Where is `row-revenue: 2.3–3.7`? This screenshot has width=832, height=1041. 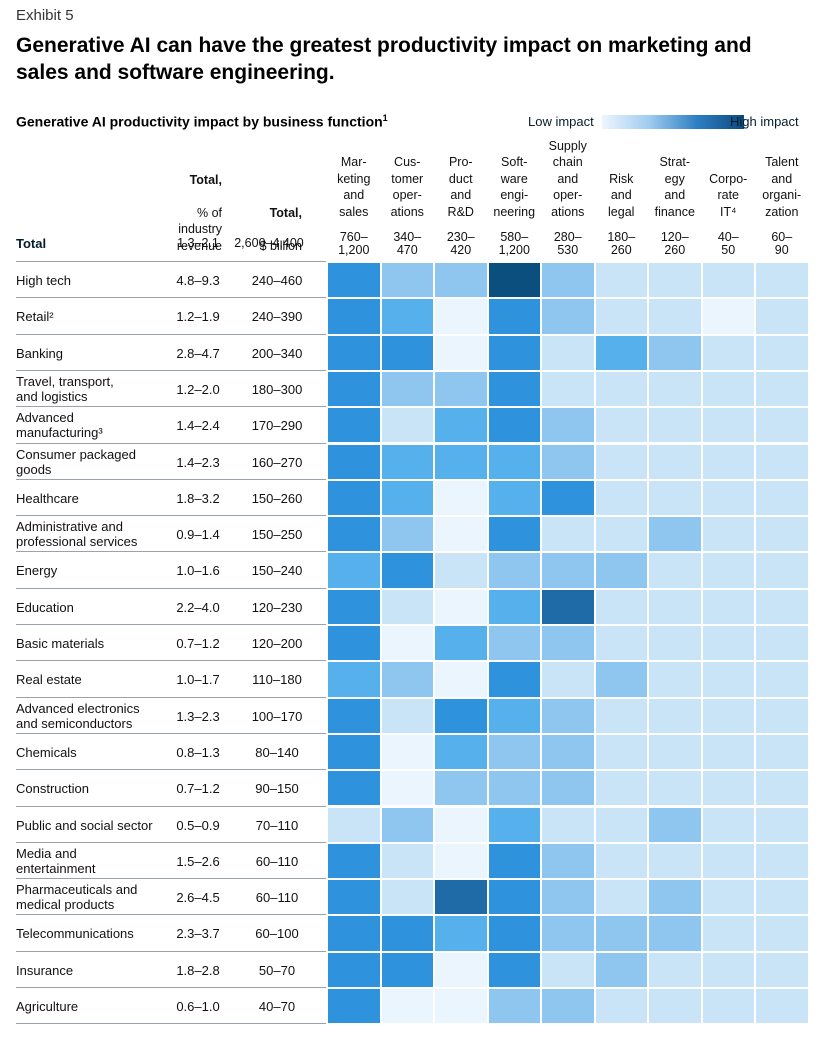
row-revenue: 2.3–3.7 is located at coordinates (198, 934).